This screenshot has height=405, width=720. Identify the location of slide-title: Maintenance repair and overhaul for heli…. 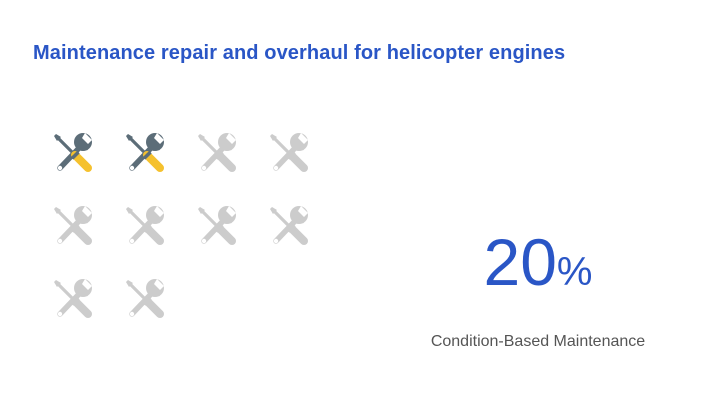
(299, 53).